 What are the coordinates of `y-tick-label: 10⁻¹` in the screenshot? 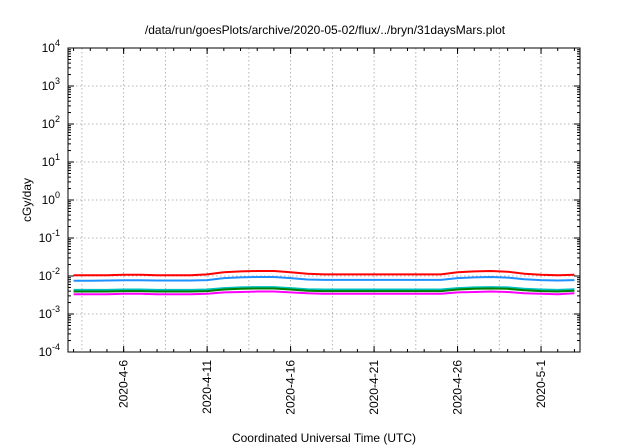 It's located at (49, 236).